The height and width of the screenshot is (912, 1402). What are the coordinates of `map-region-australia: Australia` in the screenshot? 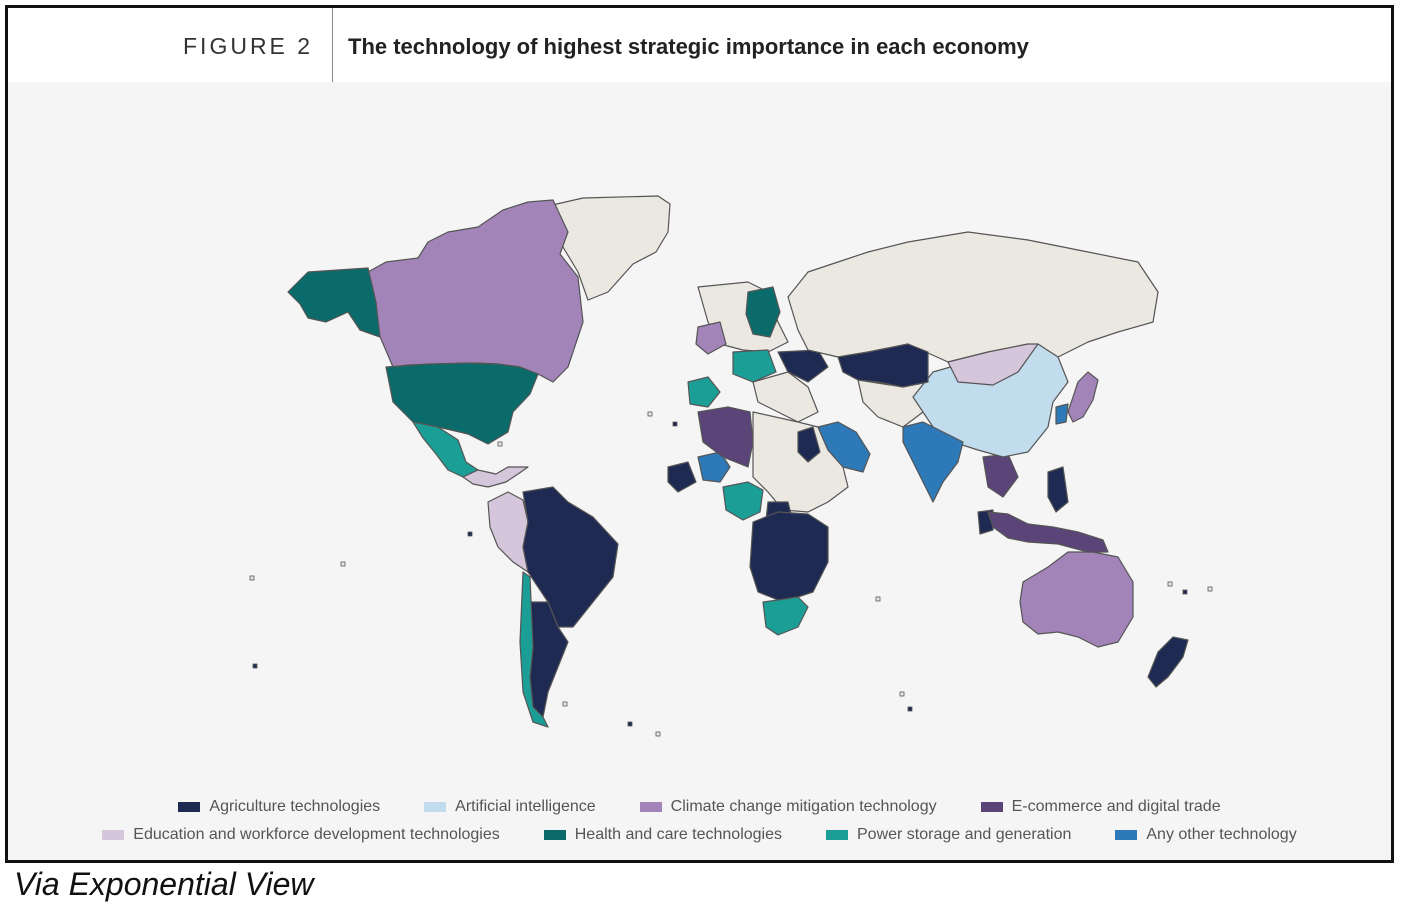 It's located at (1076, 599).